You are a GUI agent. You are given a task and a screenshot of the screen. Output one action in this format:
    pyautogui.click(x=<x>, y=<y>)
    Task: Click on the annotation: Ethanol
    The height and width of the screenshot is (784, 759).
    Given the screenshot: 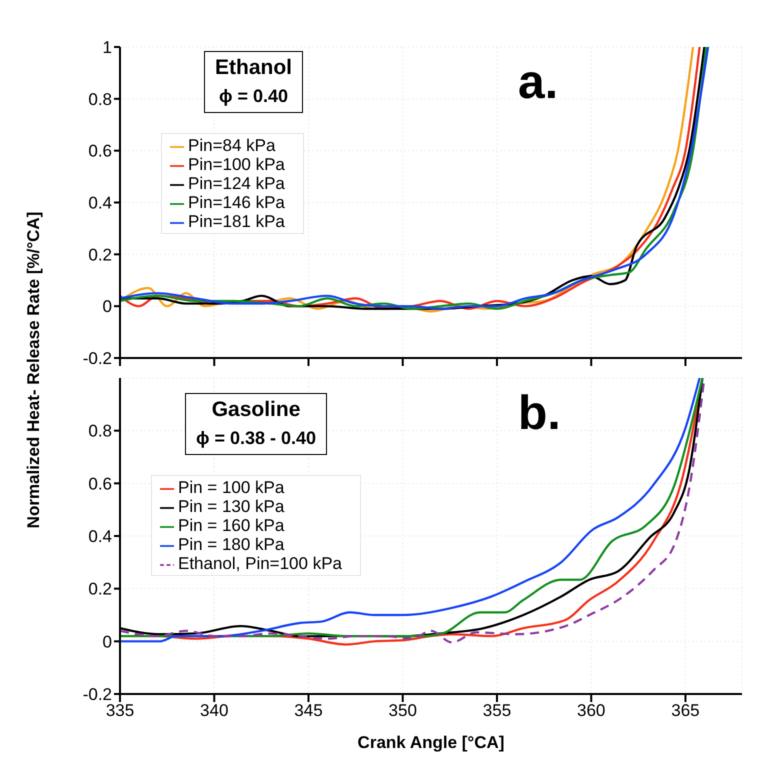 What is the action you would take?
    pyautogui.click(x=253, y=68)
    